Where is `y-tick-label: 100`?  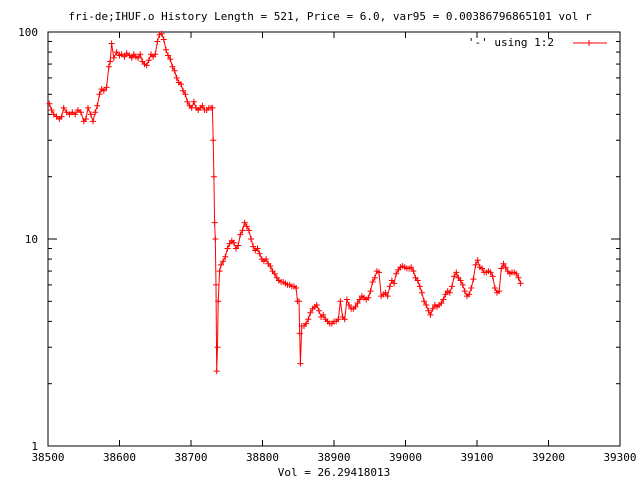
y-tick-label: 100 is located at coordinates (28, 32).